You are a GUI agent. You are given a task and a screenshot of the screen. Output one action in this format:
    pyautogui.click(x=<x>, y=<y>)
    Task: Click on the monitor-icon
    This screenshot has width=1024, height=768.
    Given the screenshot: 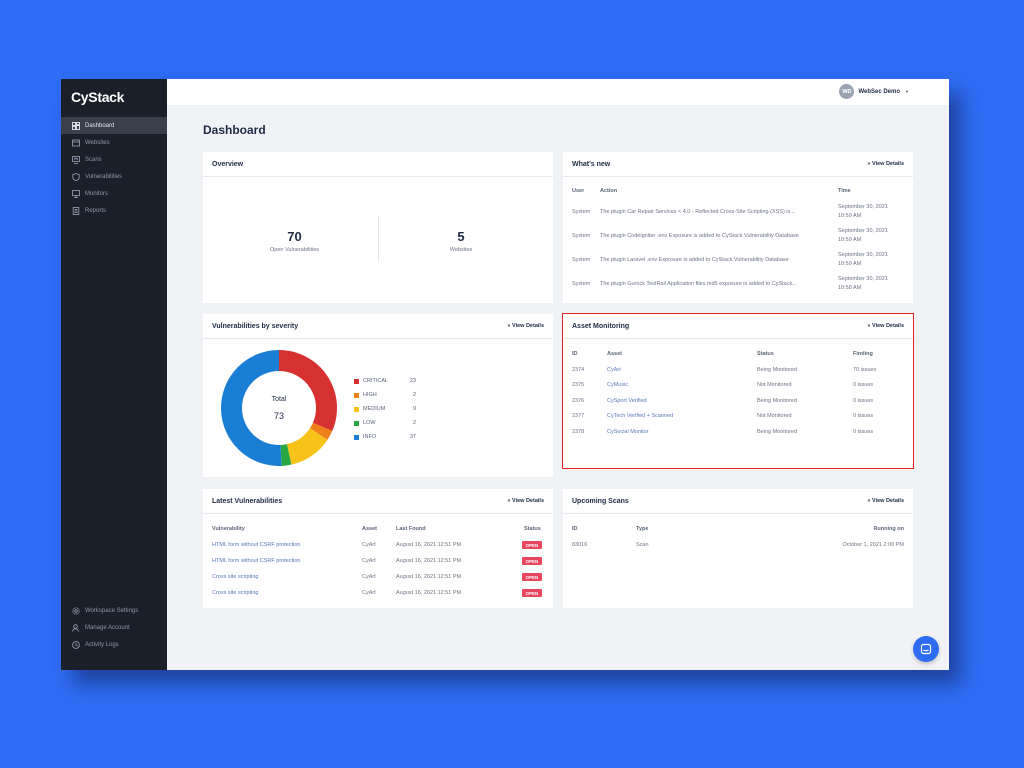 What is the action you would take?
    pyautogui.click(x=76, y=159)
    